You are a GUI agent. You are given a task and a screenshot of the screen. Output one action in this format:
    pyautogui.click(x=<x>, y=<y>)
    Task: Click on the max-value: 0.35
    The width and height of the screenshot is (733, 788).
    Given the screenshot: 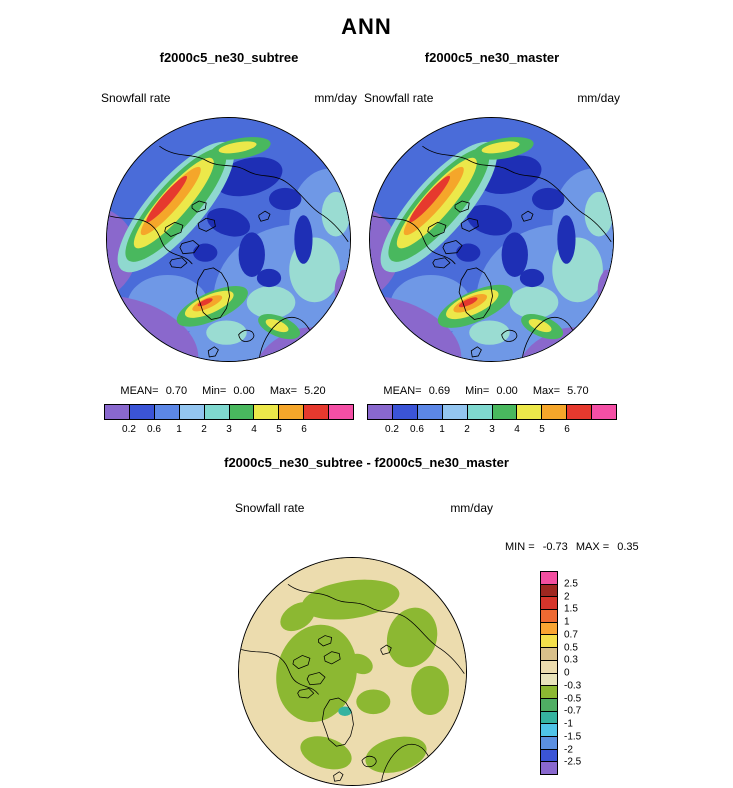 What is the action you would take?
    pyautogui.click(x=628, y=547)
    